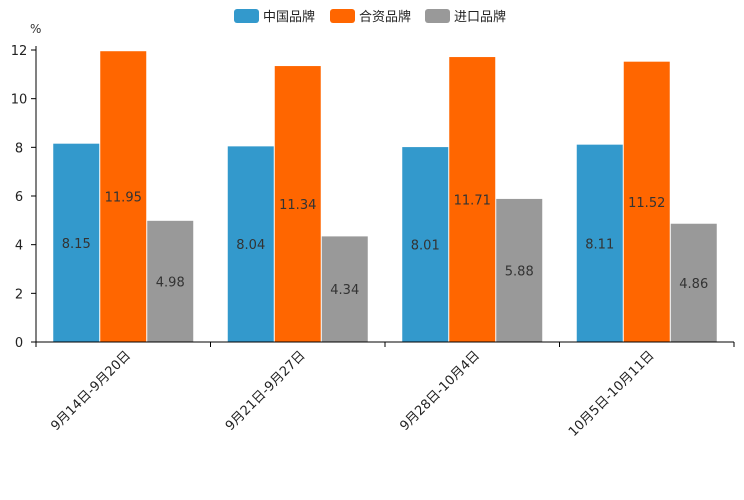  I want to click on data-label: 4.34, so click(344, 290).